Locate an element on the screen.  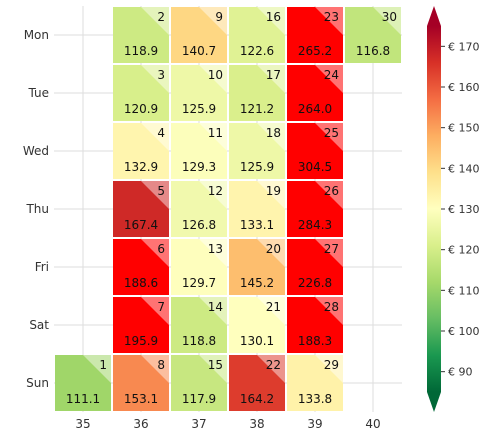
colorbar-tick-label: € 170 is located at coordinates (464, 46).